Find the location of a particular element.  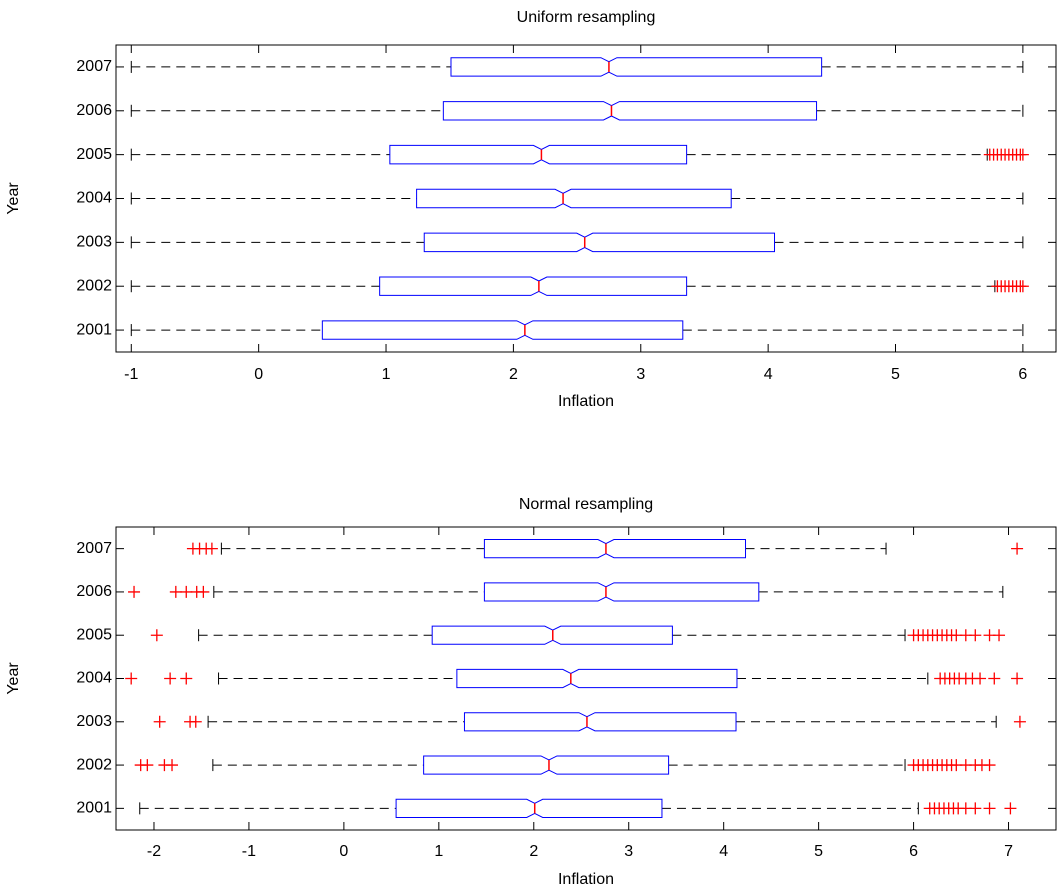

chart-title: Normal resampling is located at coordinates (586, 504).